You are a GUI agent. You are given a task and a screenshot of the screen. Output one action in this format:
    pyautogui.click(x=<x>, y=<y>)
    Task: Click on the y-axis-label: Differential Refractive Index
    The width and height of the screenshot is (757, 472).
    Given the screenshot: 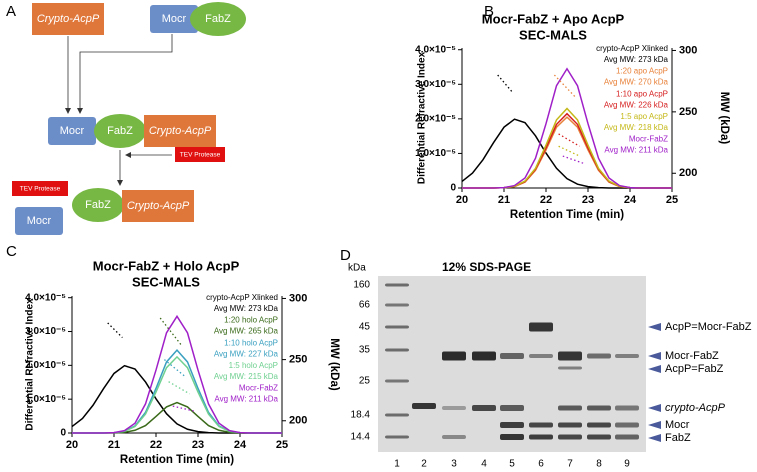 What is the action you would take?
    pyautogui.click(x=422, y=117)
    